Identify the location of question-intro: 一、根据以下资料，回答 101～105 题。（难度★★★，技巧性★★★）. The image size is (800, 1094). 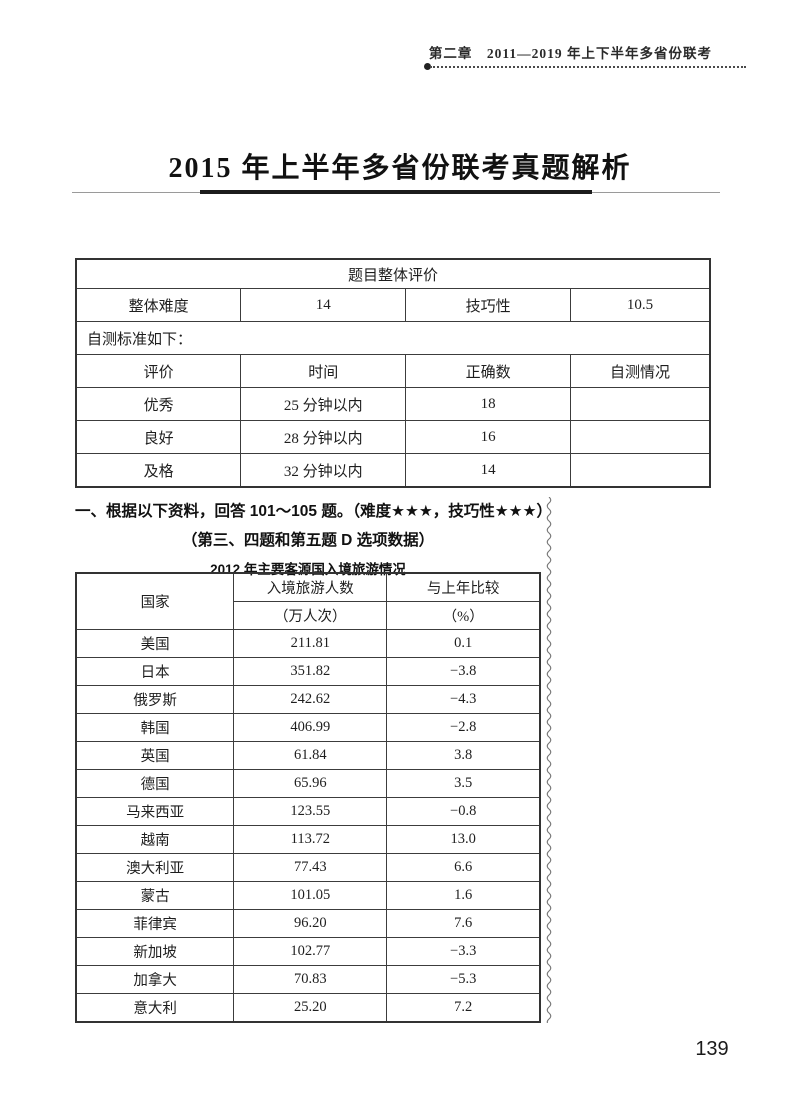
(313, 511).